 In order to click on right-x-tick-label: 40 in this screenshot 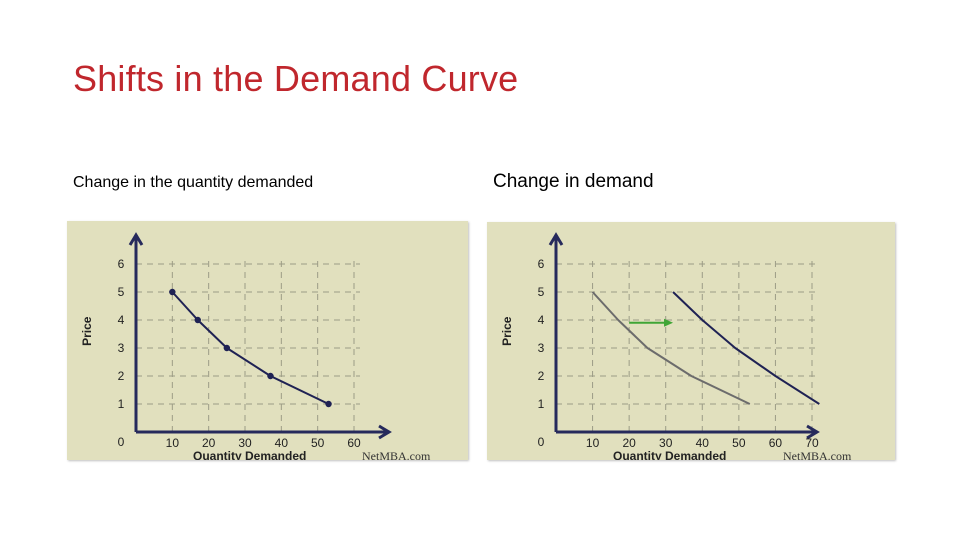, I will do `click(703, 443)`.